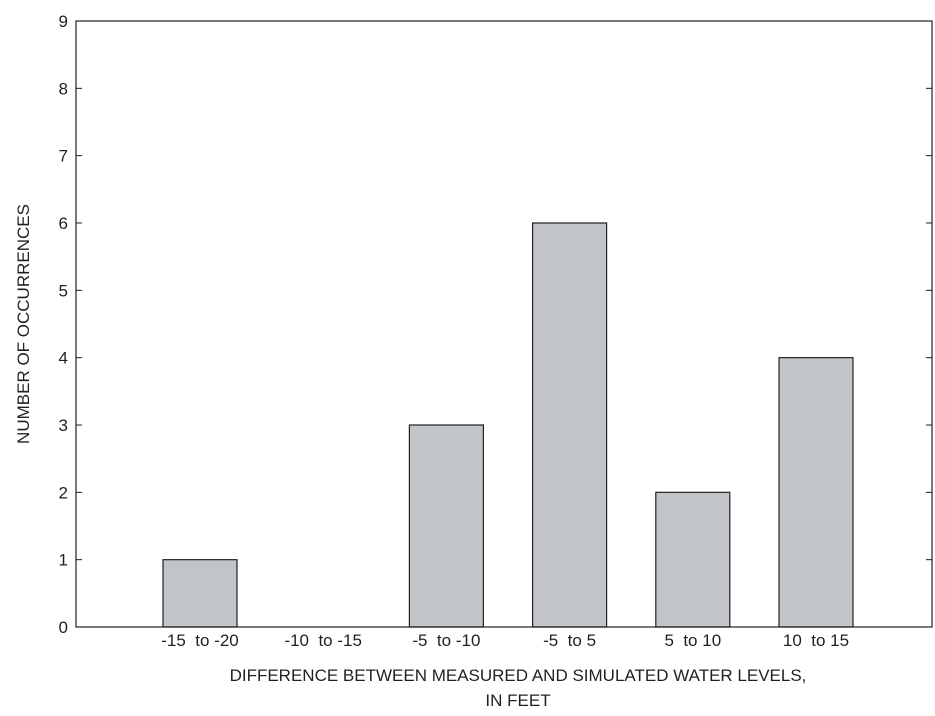 This screenshot has width=935, height=716. I want to click on x-tick-label: 5 to 10, so click(692, 640).